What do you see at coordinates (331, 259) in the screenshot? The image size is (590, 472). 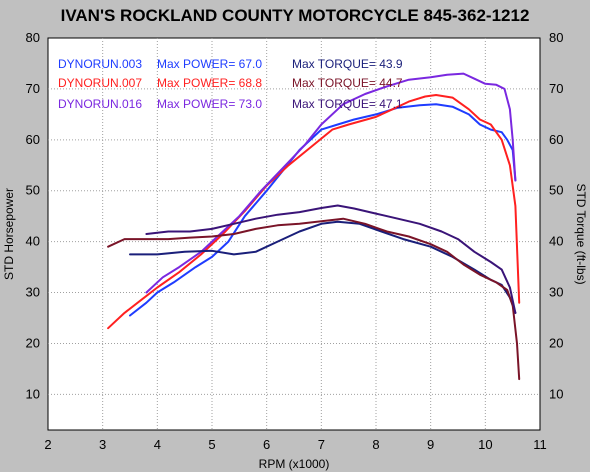 I see `torque-series-line` at bounding box center [331, 259].